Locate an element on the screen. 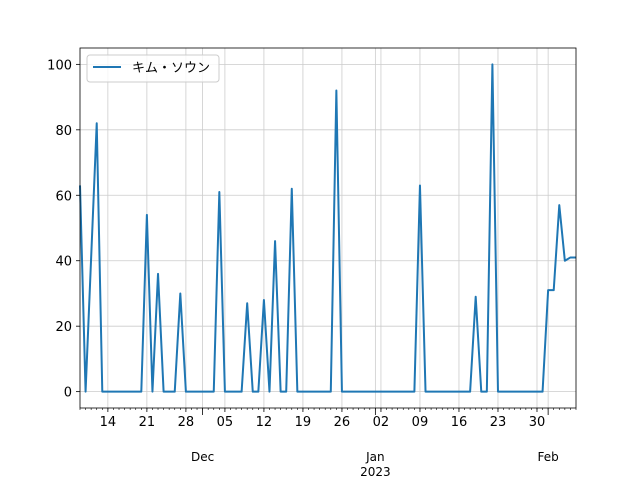  y-tick-label: 60 is located at coordinates (63, 196).